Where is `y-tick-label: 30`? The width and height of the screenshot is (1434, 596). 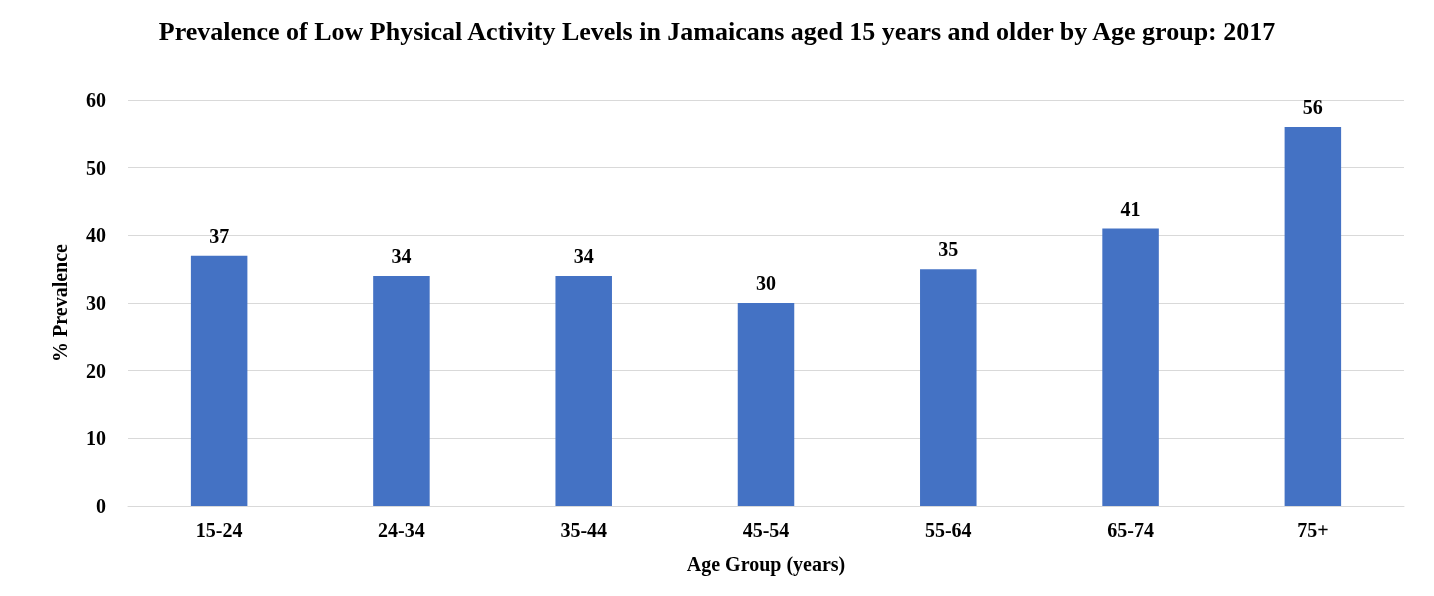
y-tick-label: 30 is located at coordinates (96, 303).